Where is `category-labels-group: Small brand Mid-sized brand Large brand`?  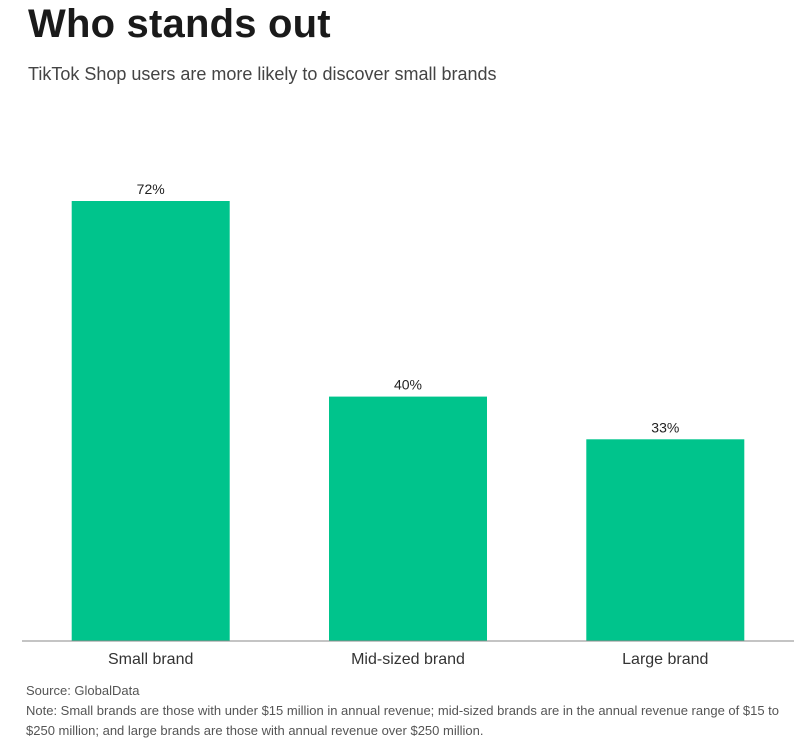
category-labels-group: Small brand Mid-sized brand Large brand is located at coordinates (408, 659).